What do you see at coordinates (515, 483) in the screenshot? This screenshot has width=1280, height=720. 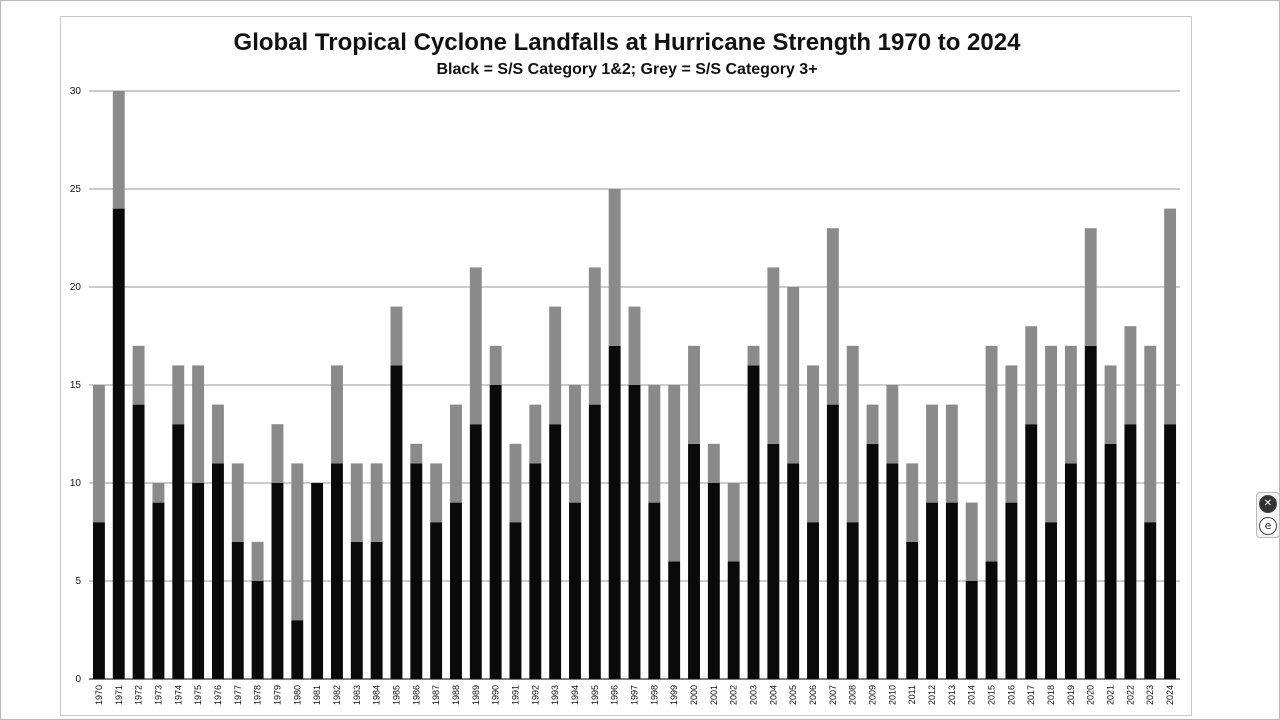 I see `bar-cat3plus-1991` at bounding box center [515, 483].